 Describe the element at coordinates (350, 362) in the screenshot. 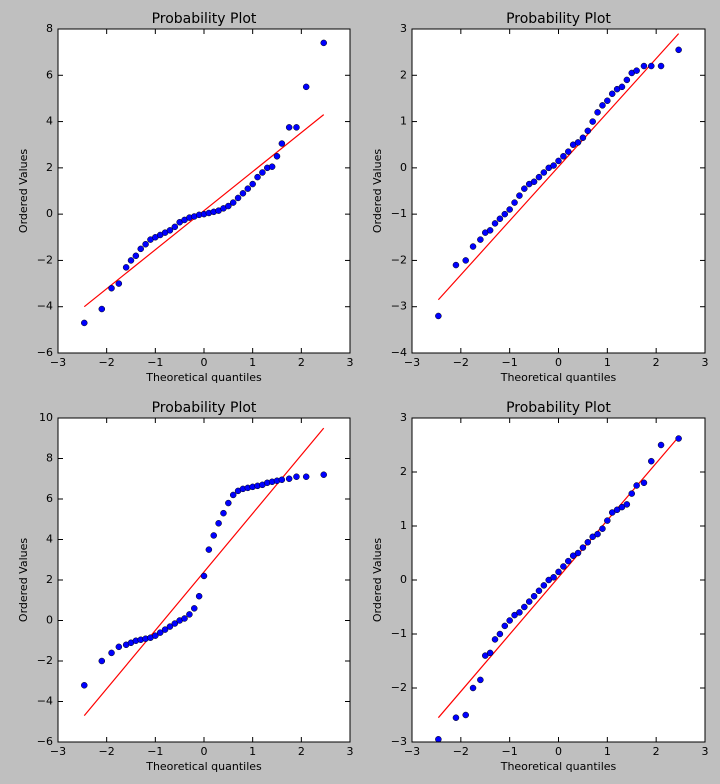

I see `x-tick-label: 3` at that location.